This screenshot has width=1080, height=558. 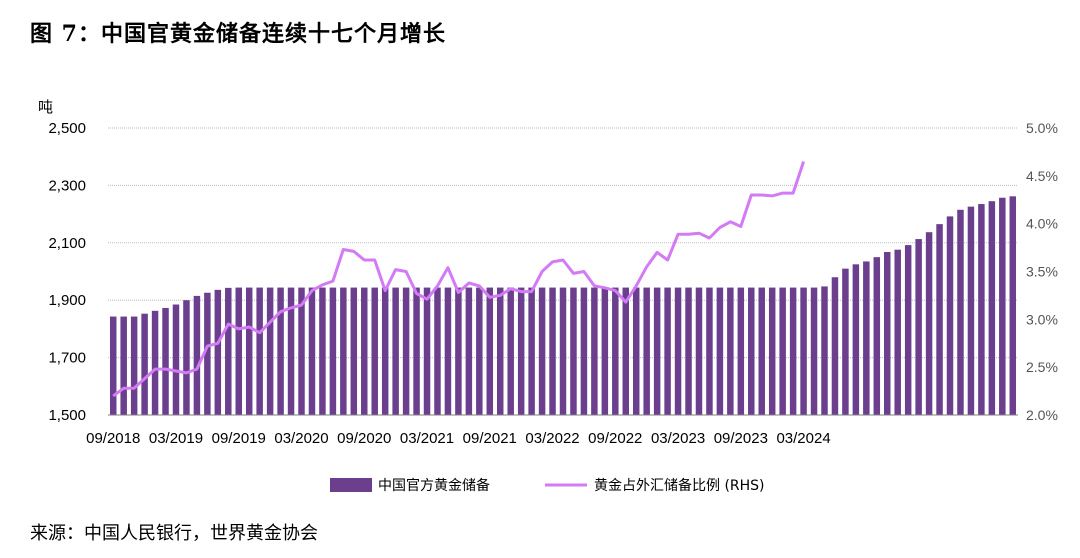 What do you see at coordinates (678, 438) in the screenshot?
I see `x-tick-label: 03/2023` at bounding box center [678, 438].